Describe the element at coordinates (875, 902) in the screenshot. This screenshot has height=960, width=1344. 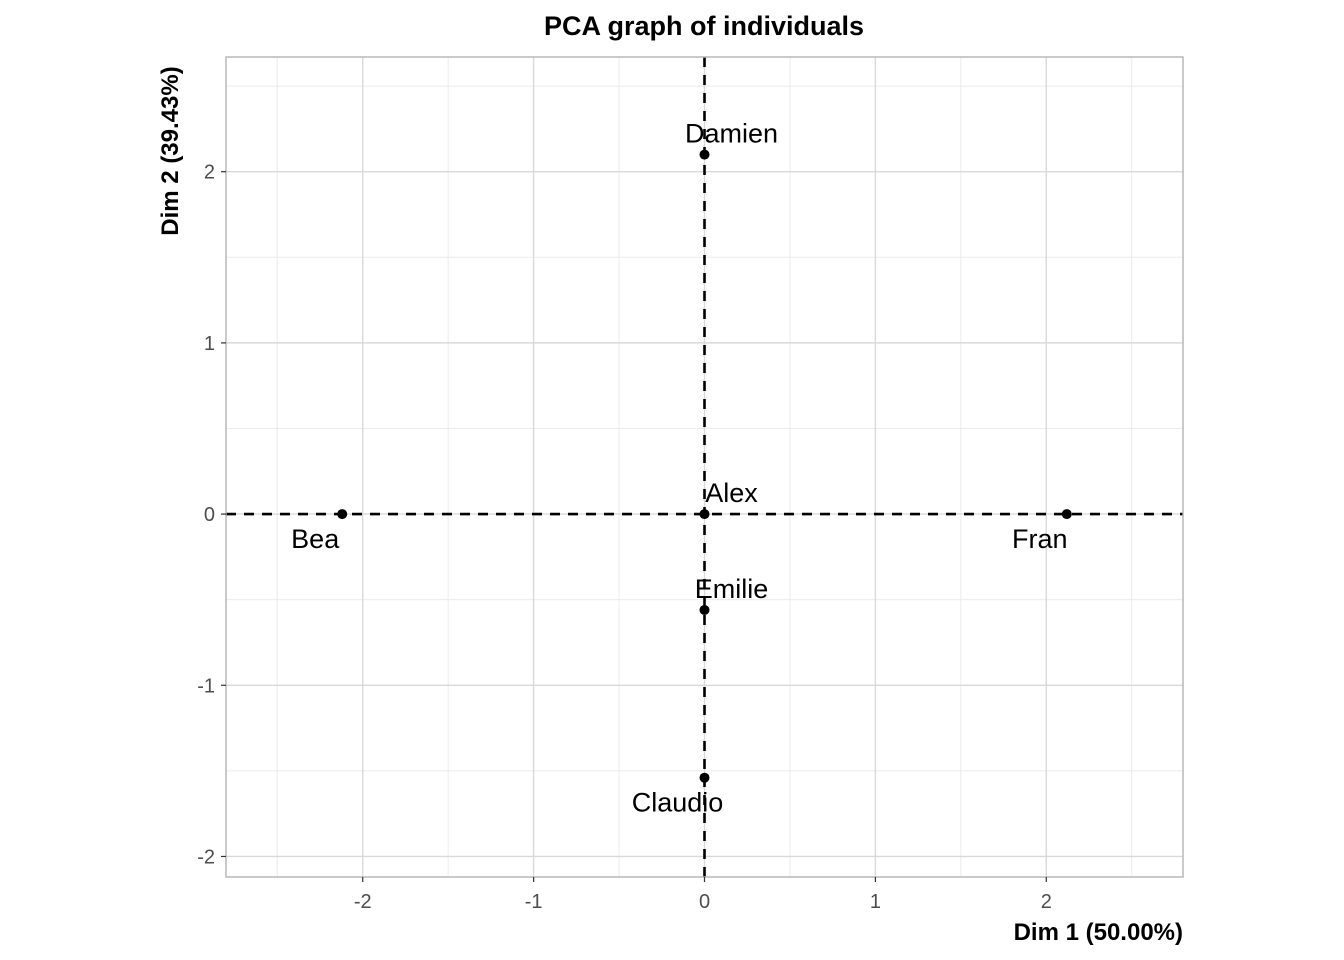
I see `x-tick-label: 1` at that location.